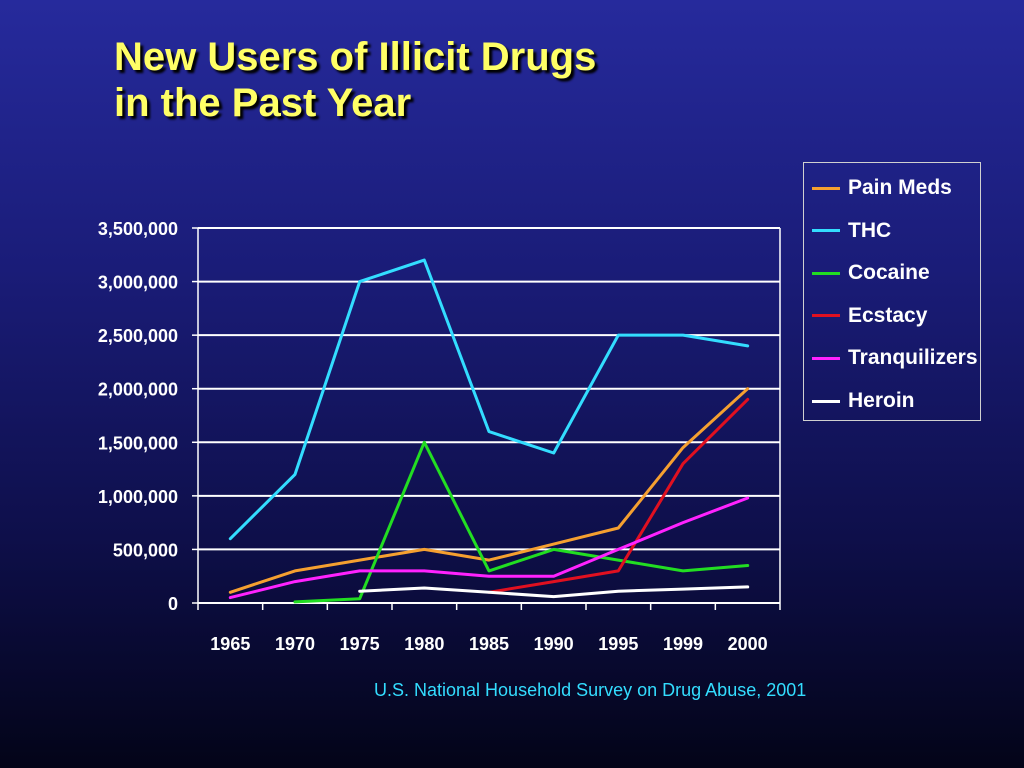 The width and height of the screenshot is (1024, 768). What do you see at coordinates (138, 336) in the screenshot?
I see `y-tick-label: 2,500,000` at bounding box center [138, 336].